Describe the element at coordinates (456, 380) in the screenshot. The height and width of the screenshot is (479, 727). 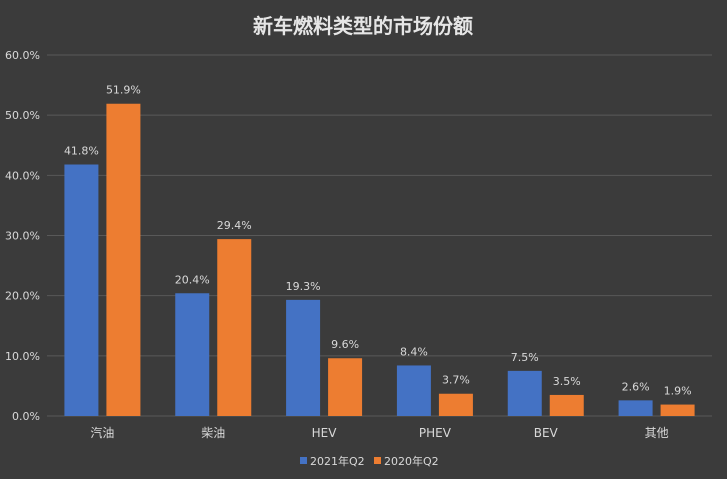
I see `data-label: 3.7%` at that location.